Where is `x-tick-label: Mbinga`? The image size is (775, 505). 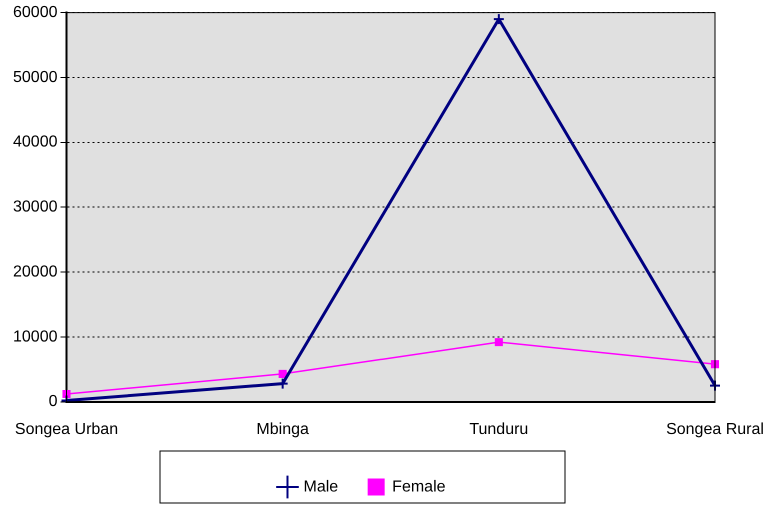
x-tick-label: Mbinga is located at coordinates (282, 429).